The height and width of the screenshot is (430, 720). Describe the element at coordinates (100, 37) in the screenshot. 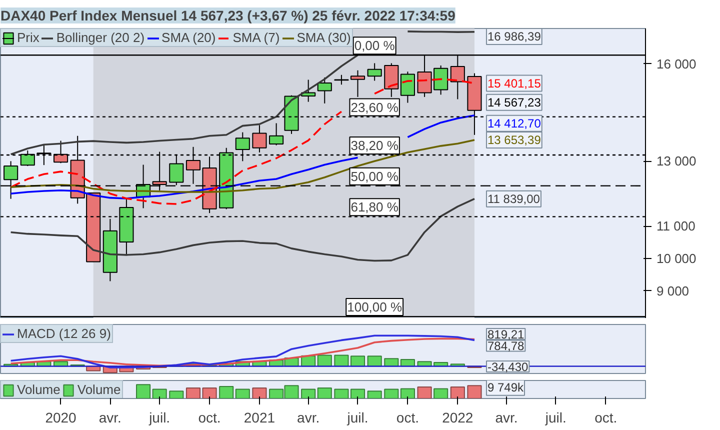

I see `legend-label: Bollinger (20 2)` at that location.